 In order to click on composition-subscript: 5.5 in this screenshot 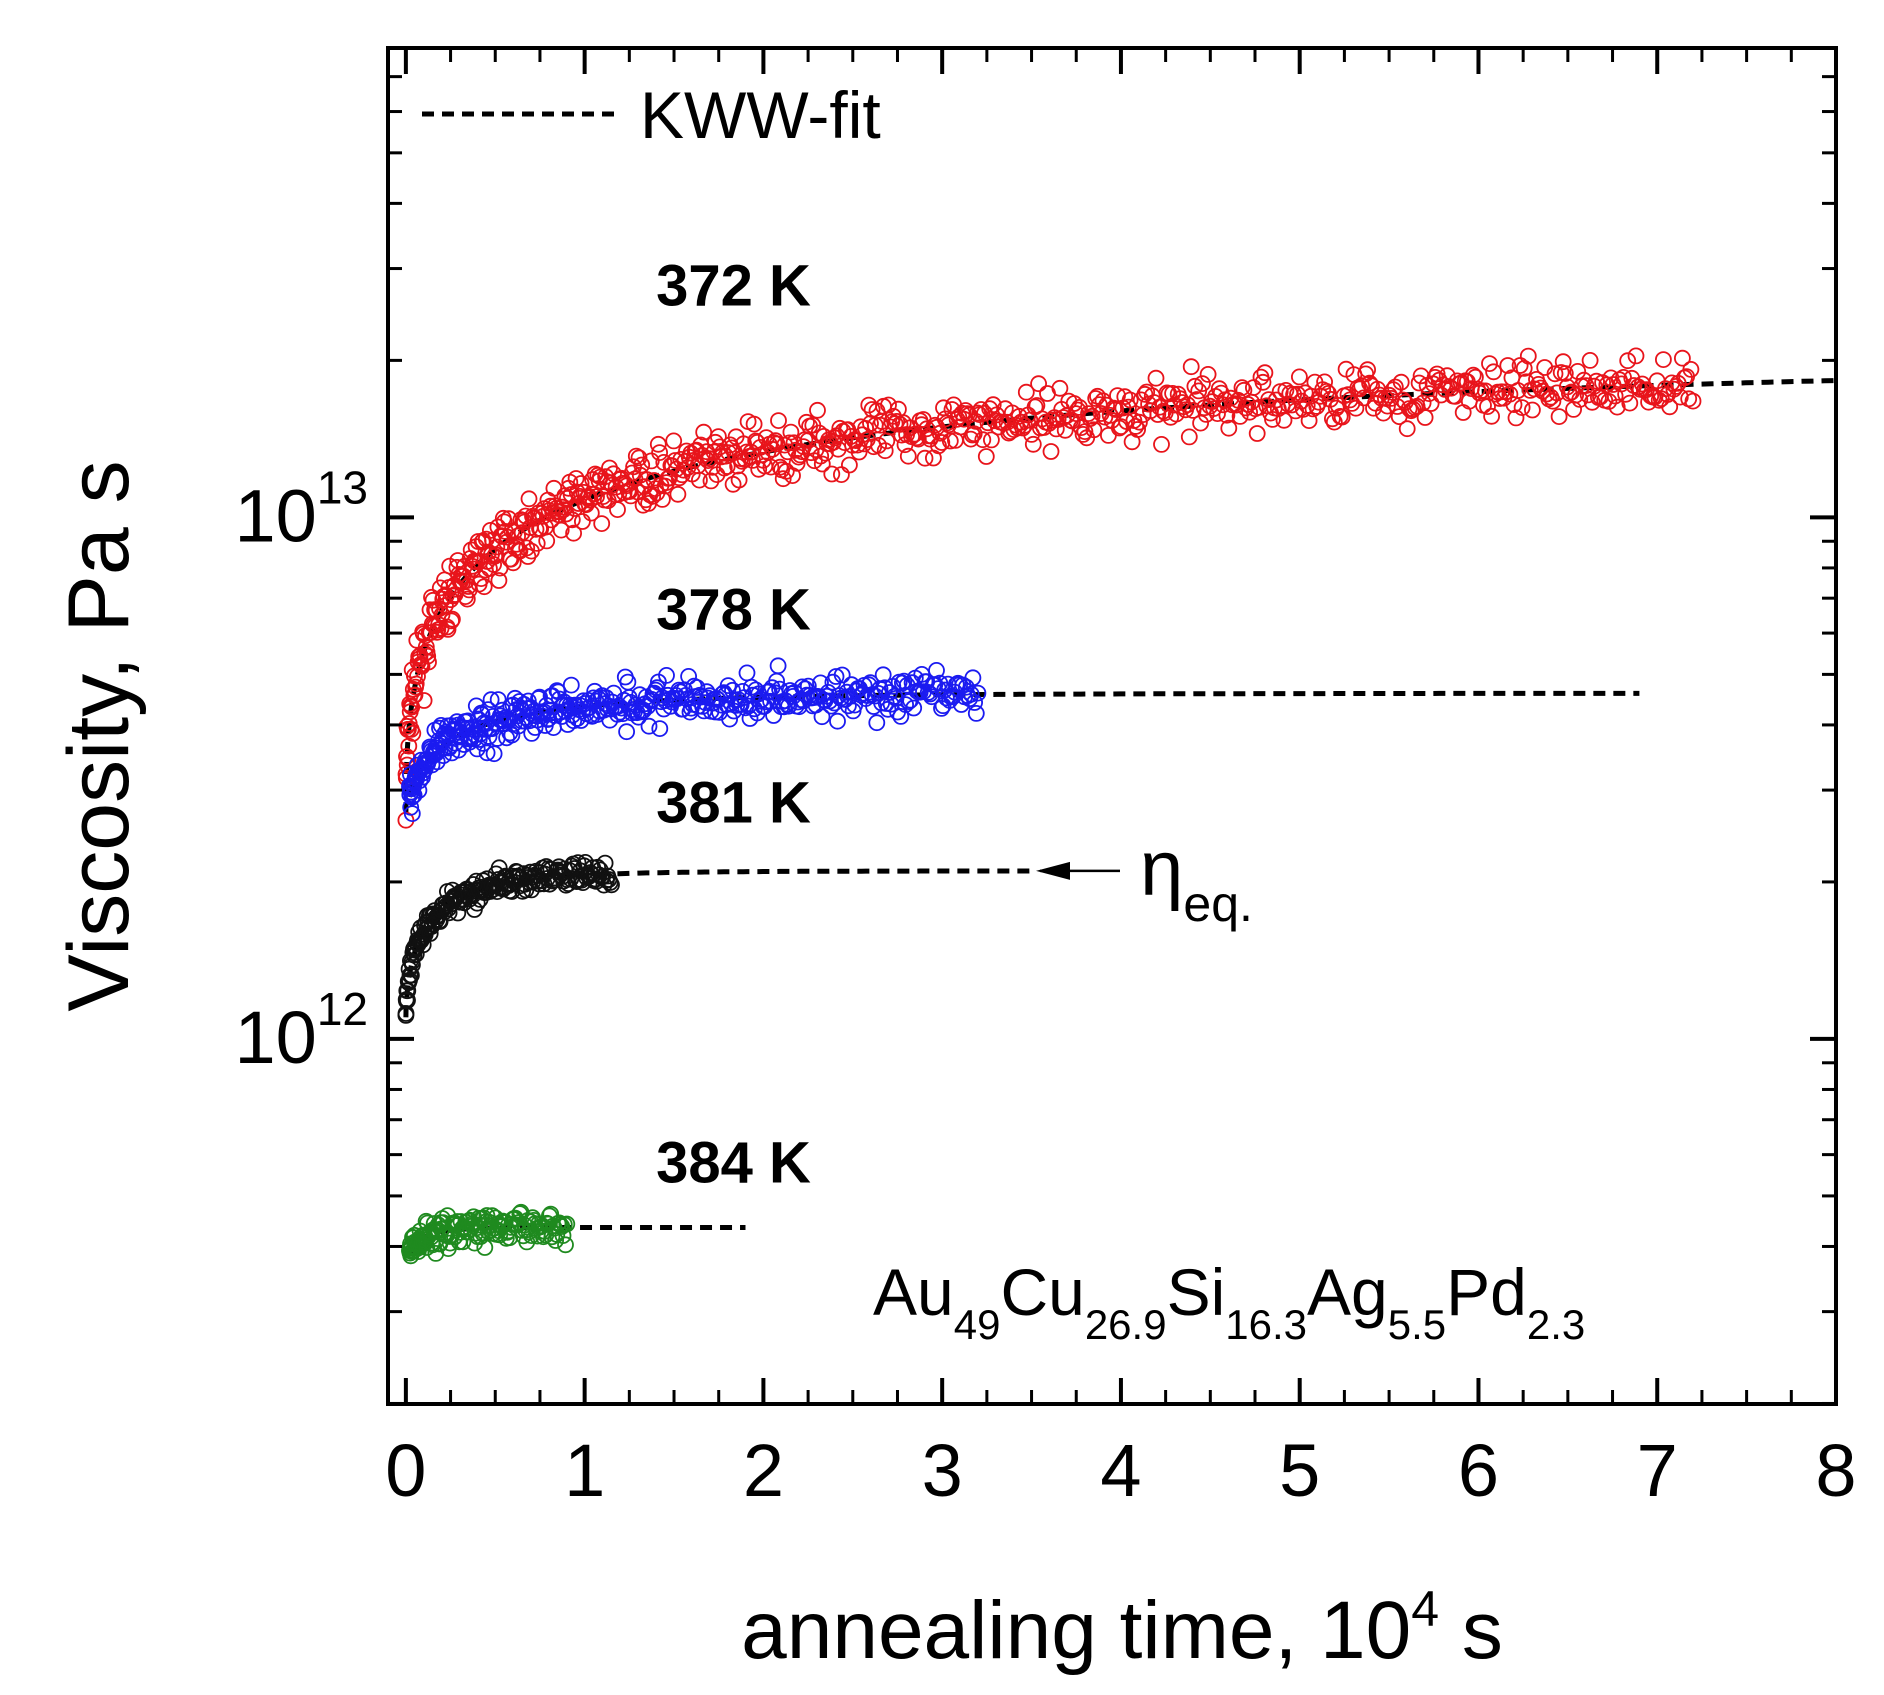, I will do `click(1417, 1324)`.